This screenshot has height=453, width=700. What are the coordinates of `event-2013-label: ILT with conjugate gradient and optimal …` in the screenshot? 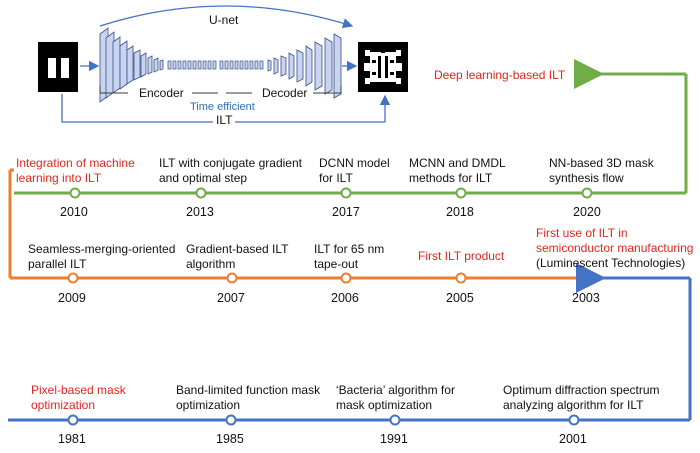 It's located at (234, 171).